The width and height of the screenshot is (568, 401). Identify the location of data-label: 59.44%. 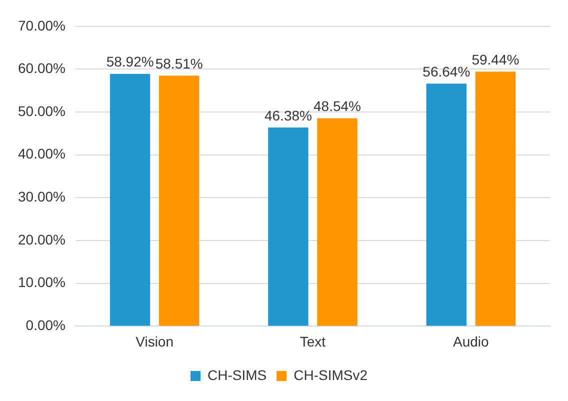
(496, 59).